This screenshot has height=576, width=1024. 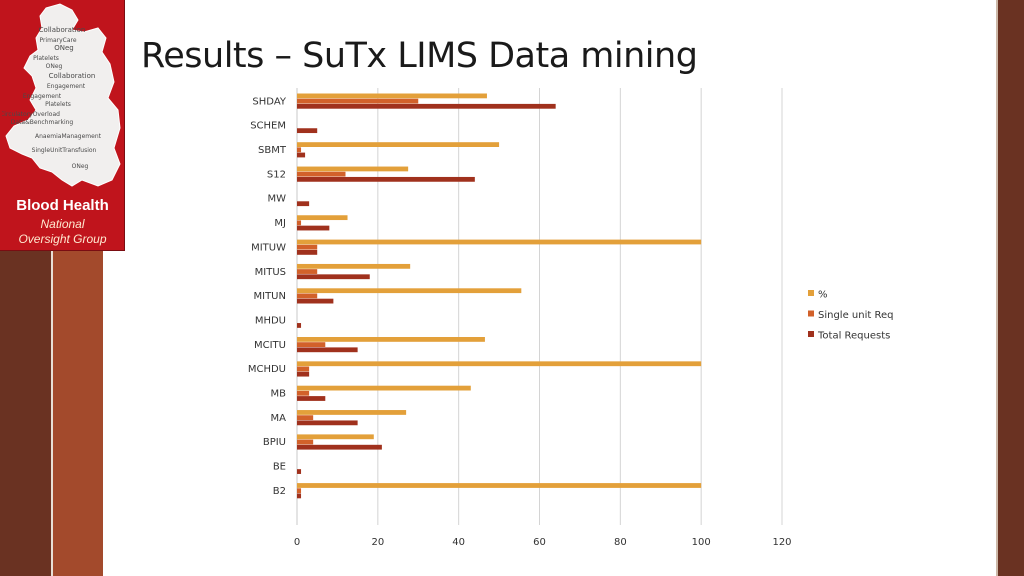 I want to click on y-category-label: MCHDU, so click(x=267, y=369).